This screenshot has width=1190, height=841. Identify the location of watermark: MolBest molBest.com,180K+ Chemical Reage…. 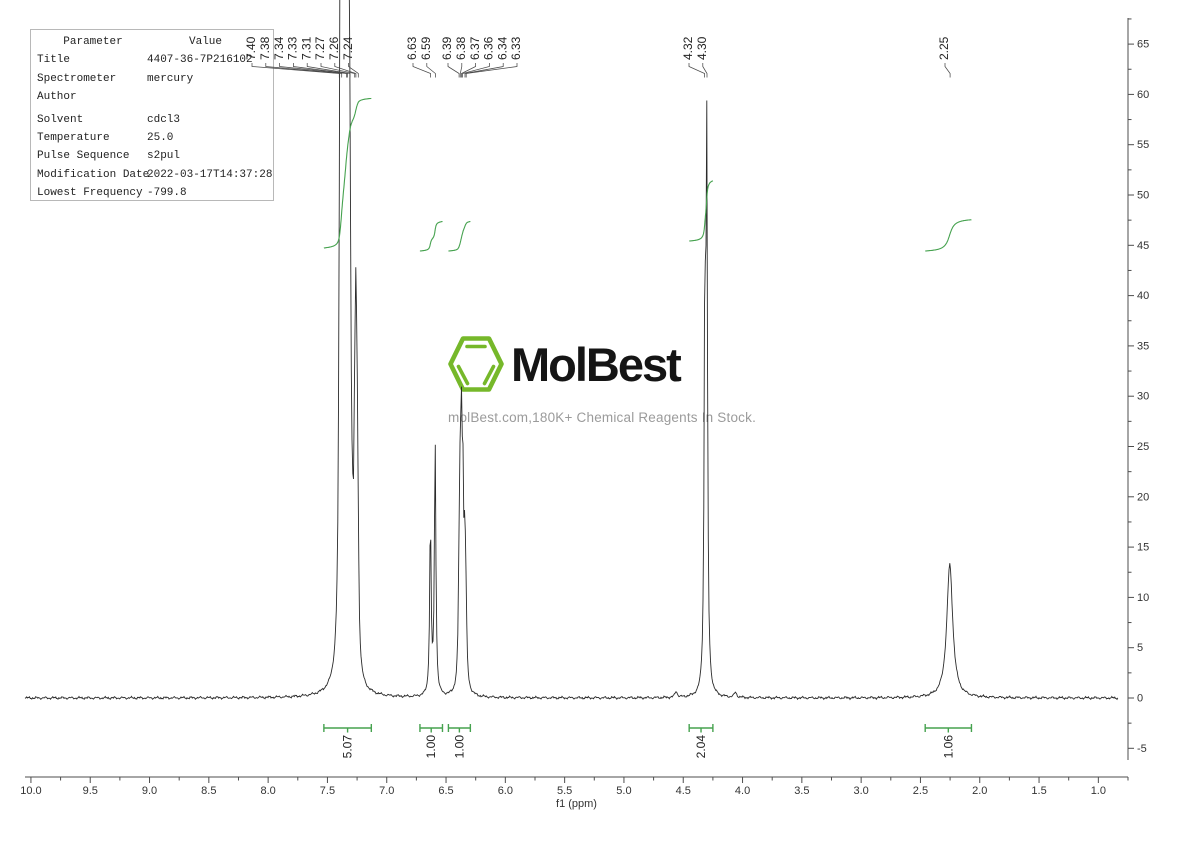
(618, 379).